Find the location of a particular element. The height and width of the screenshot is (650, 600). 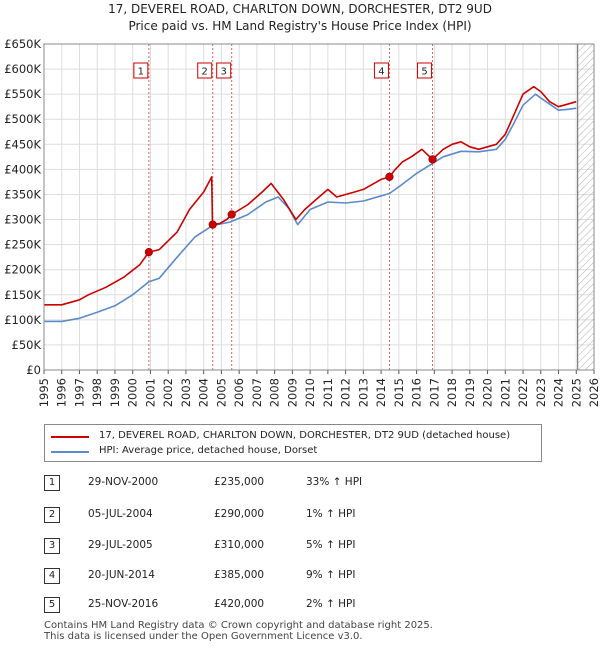

transaction-number: 2 is located at coordinates (52, 515).